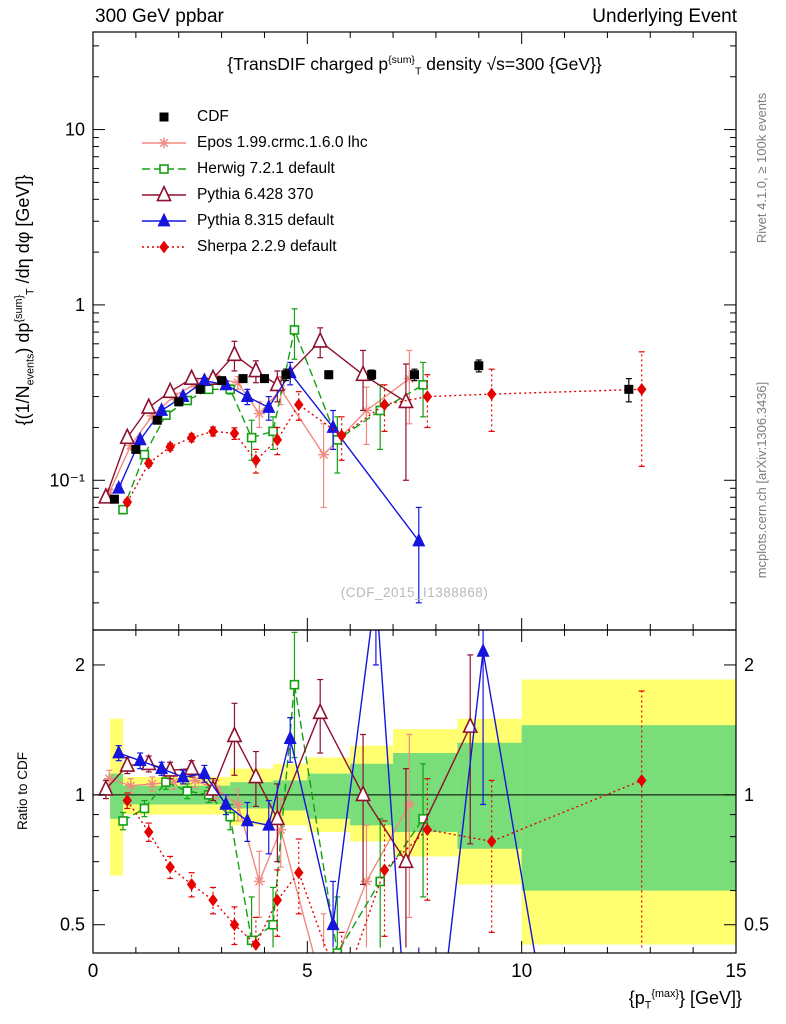 The image size is (786, 1024). What do you see at coordinates (282, 142) in the screenshot?
I see `legend-label: Epos 1.99.crmc.1.6.0 lhc` at bounding box center [282, 142].